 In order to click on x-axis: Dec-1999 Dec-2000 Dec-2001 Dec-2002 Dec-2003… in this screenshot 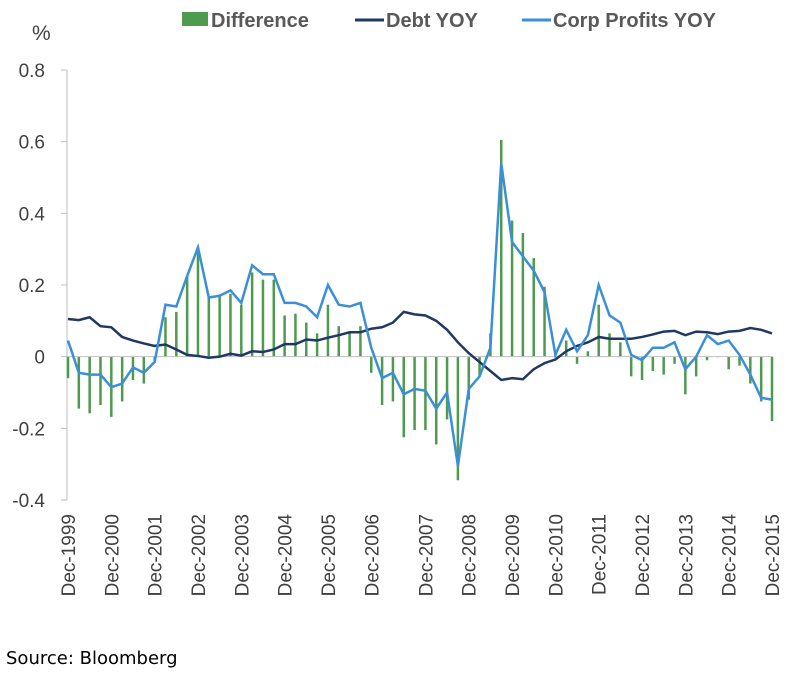, I will do `click(421, 555)`.